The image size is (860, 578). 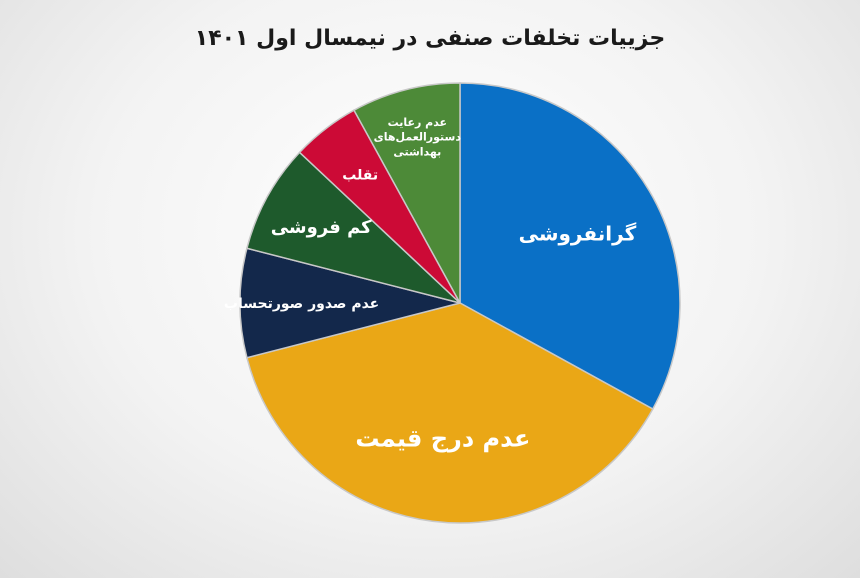 What do you see at coordinates (321, 227) in the screenshot?
I see `pie-label-4: کم فروشی` at bounding box center [321, 227].